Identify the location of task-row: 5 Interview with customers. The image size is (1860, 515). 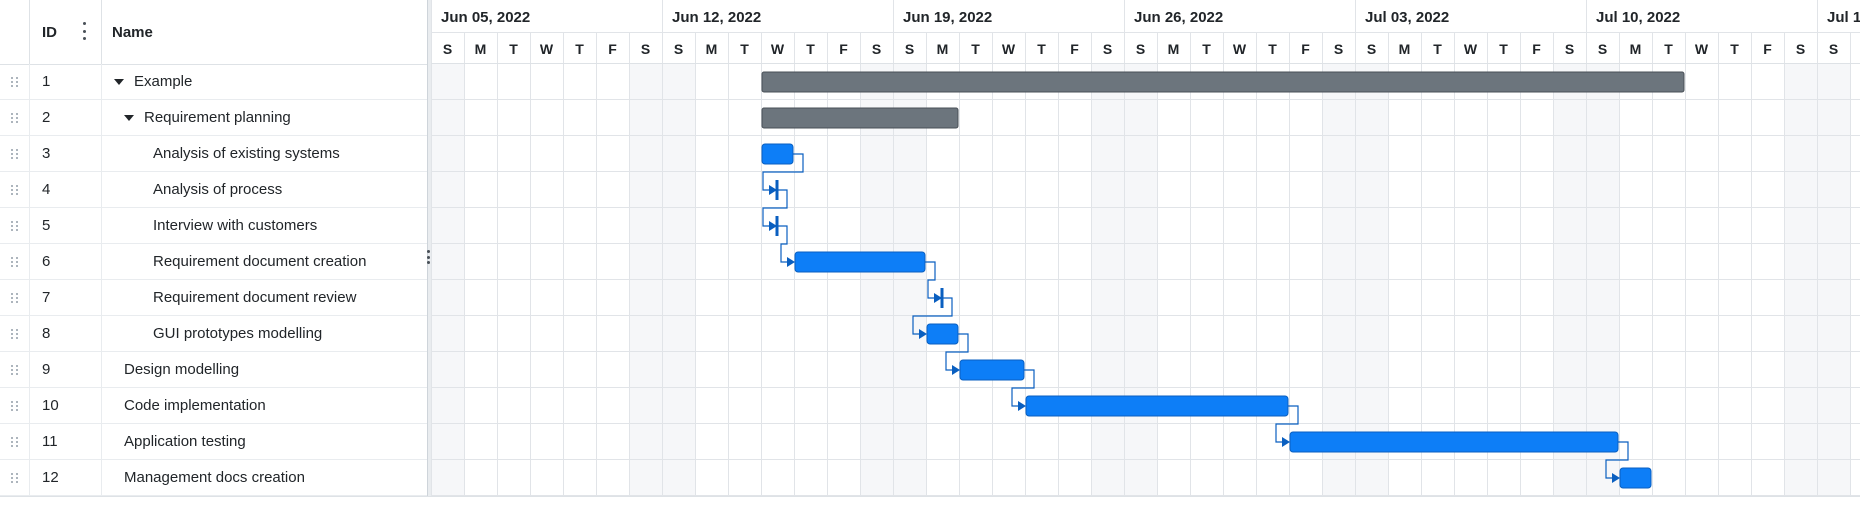
(213, 226).